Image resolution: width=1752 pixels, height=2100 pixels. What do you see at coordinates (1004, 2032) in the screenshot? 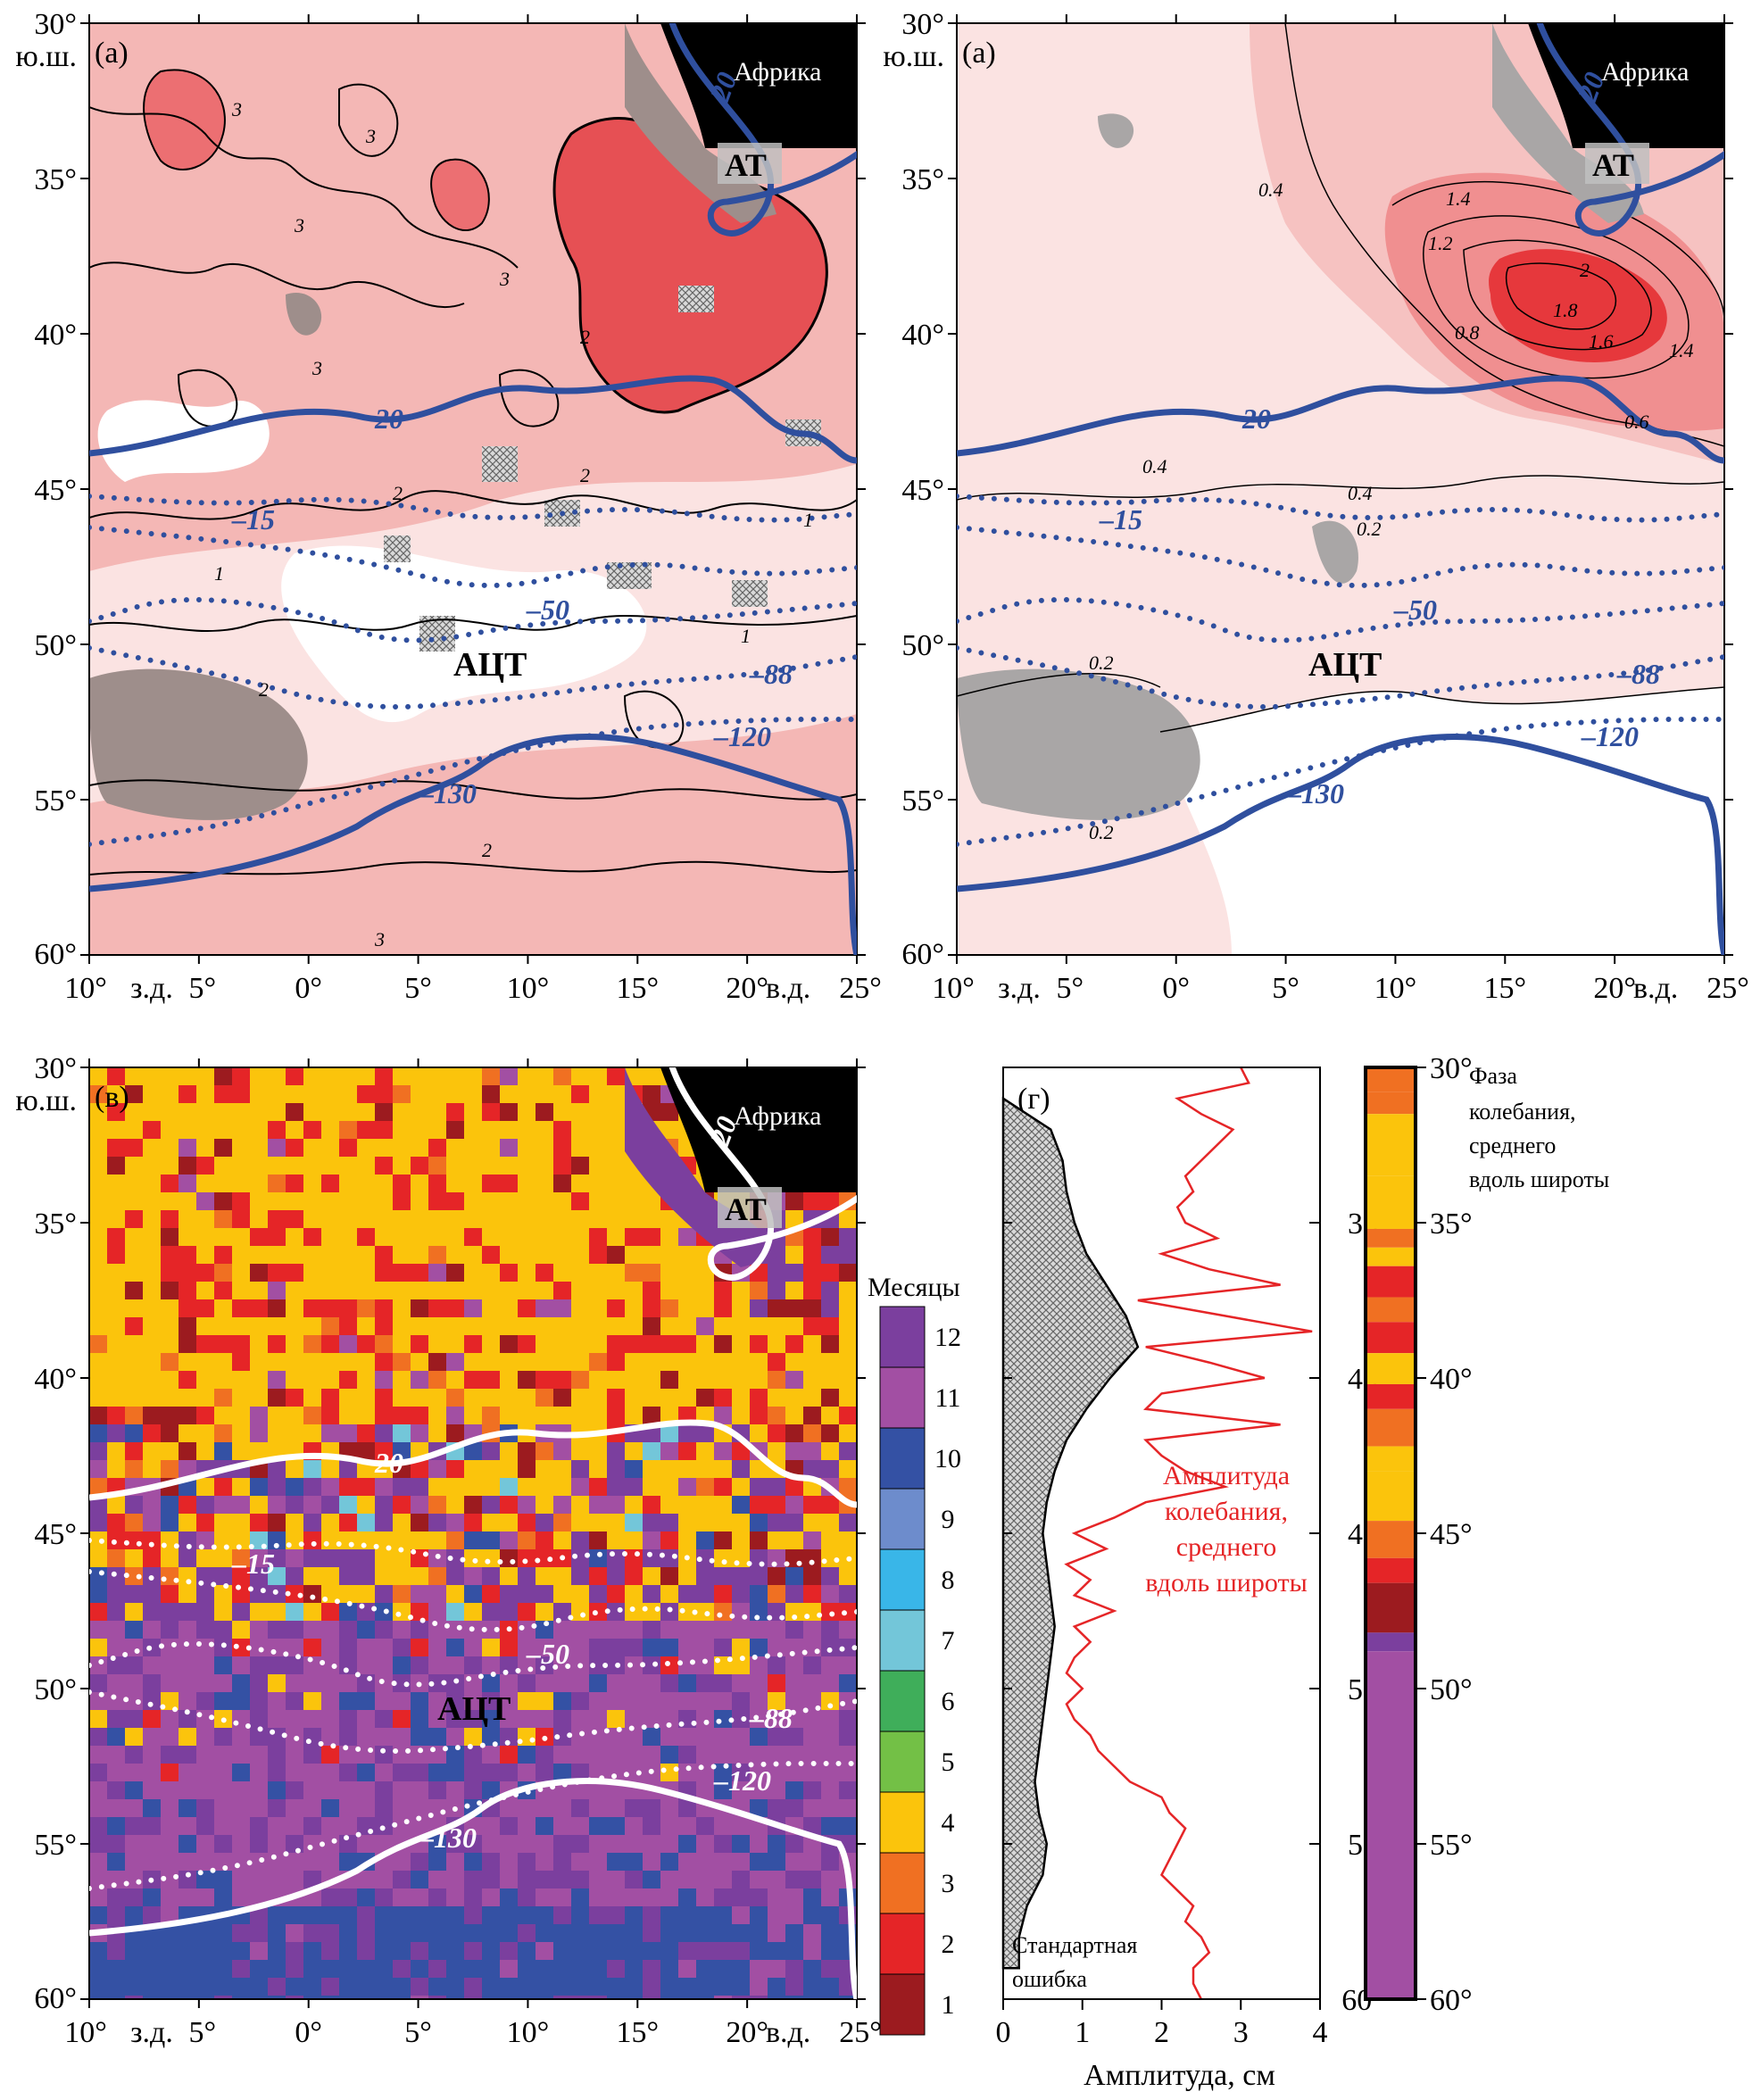
I see `x-tick-label: 0` at bounding box center [1004, 2032].